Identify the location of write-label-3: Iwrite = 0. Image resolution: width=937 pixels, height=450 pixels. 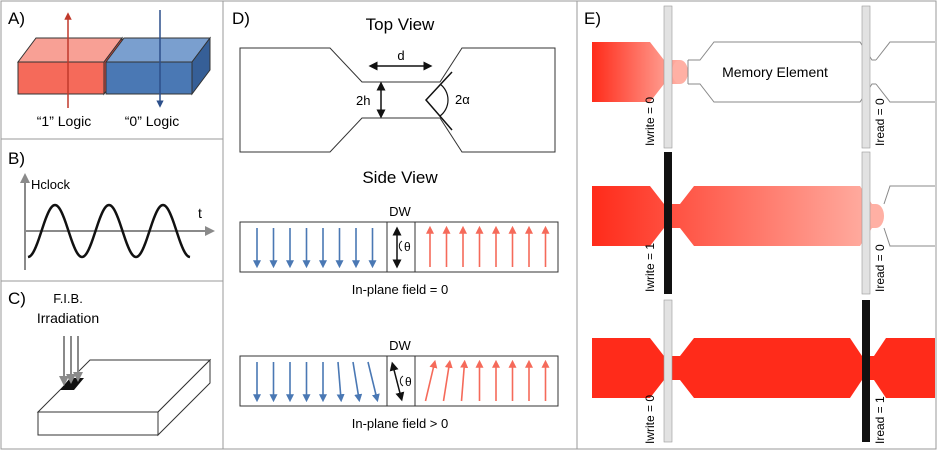
(650, 419).